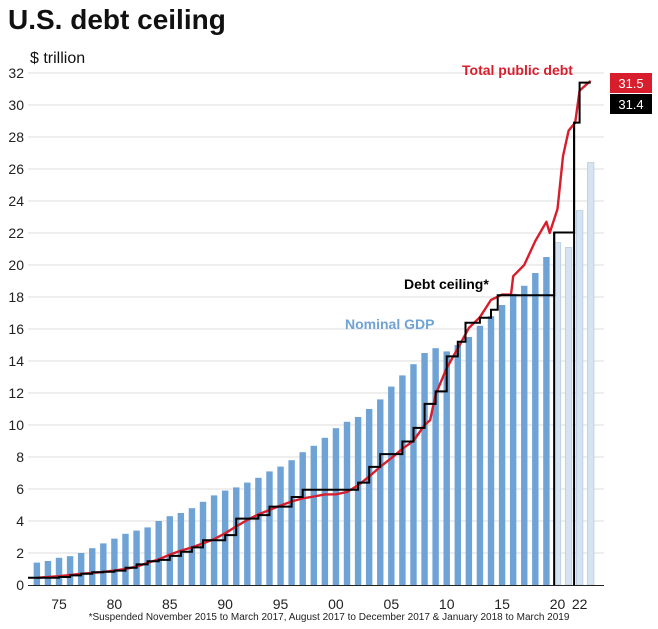 The height and width of the screenshot is (629, 658). What do you see at coordinates (16, 105) in the screenshot?
I see `y-tick-30: 30` at bounding box center [16, 105].